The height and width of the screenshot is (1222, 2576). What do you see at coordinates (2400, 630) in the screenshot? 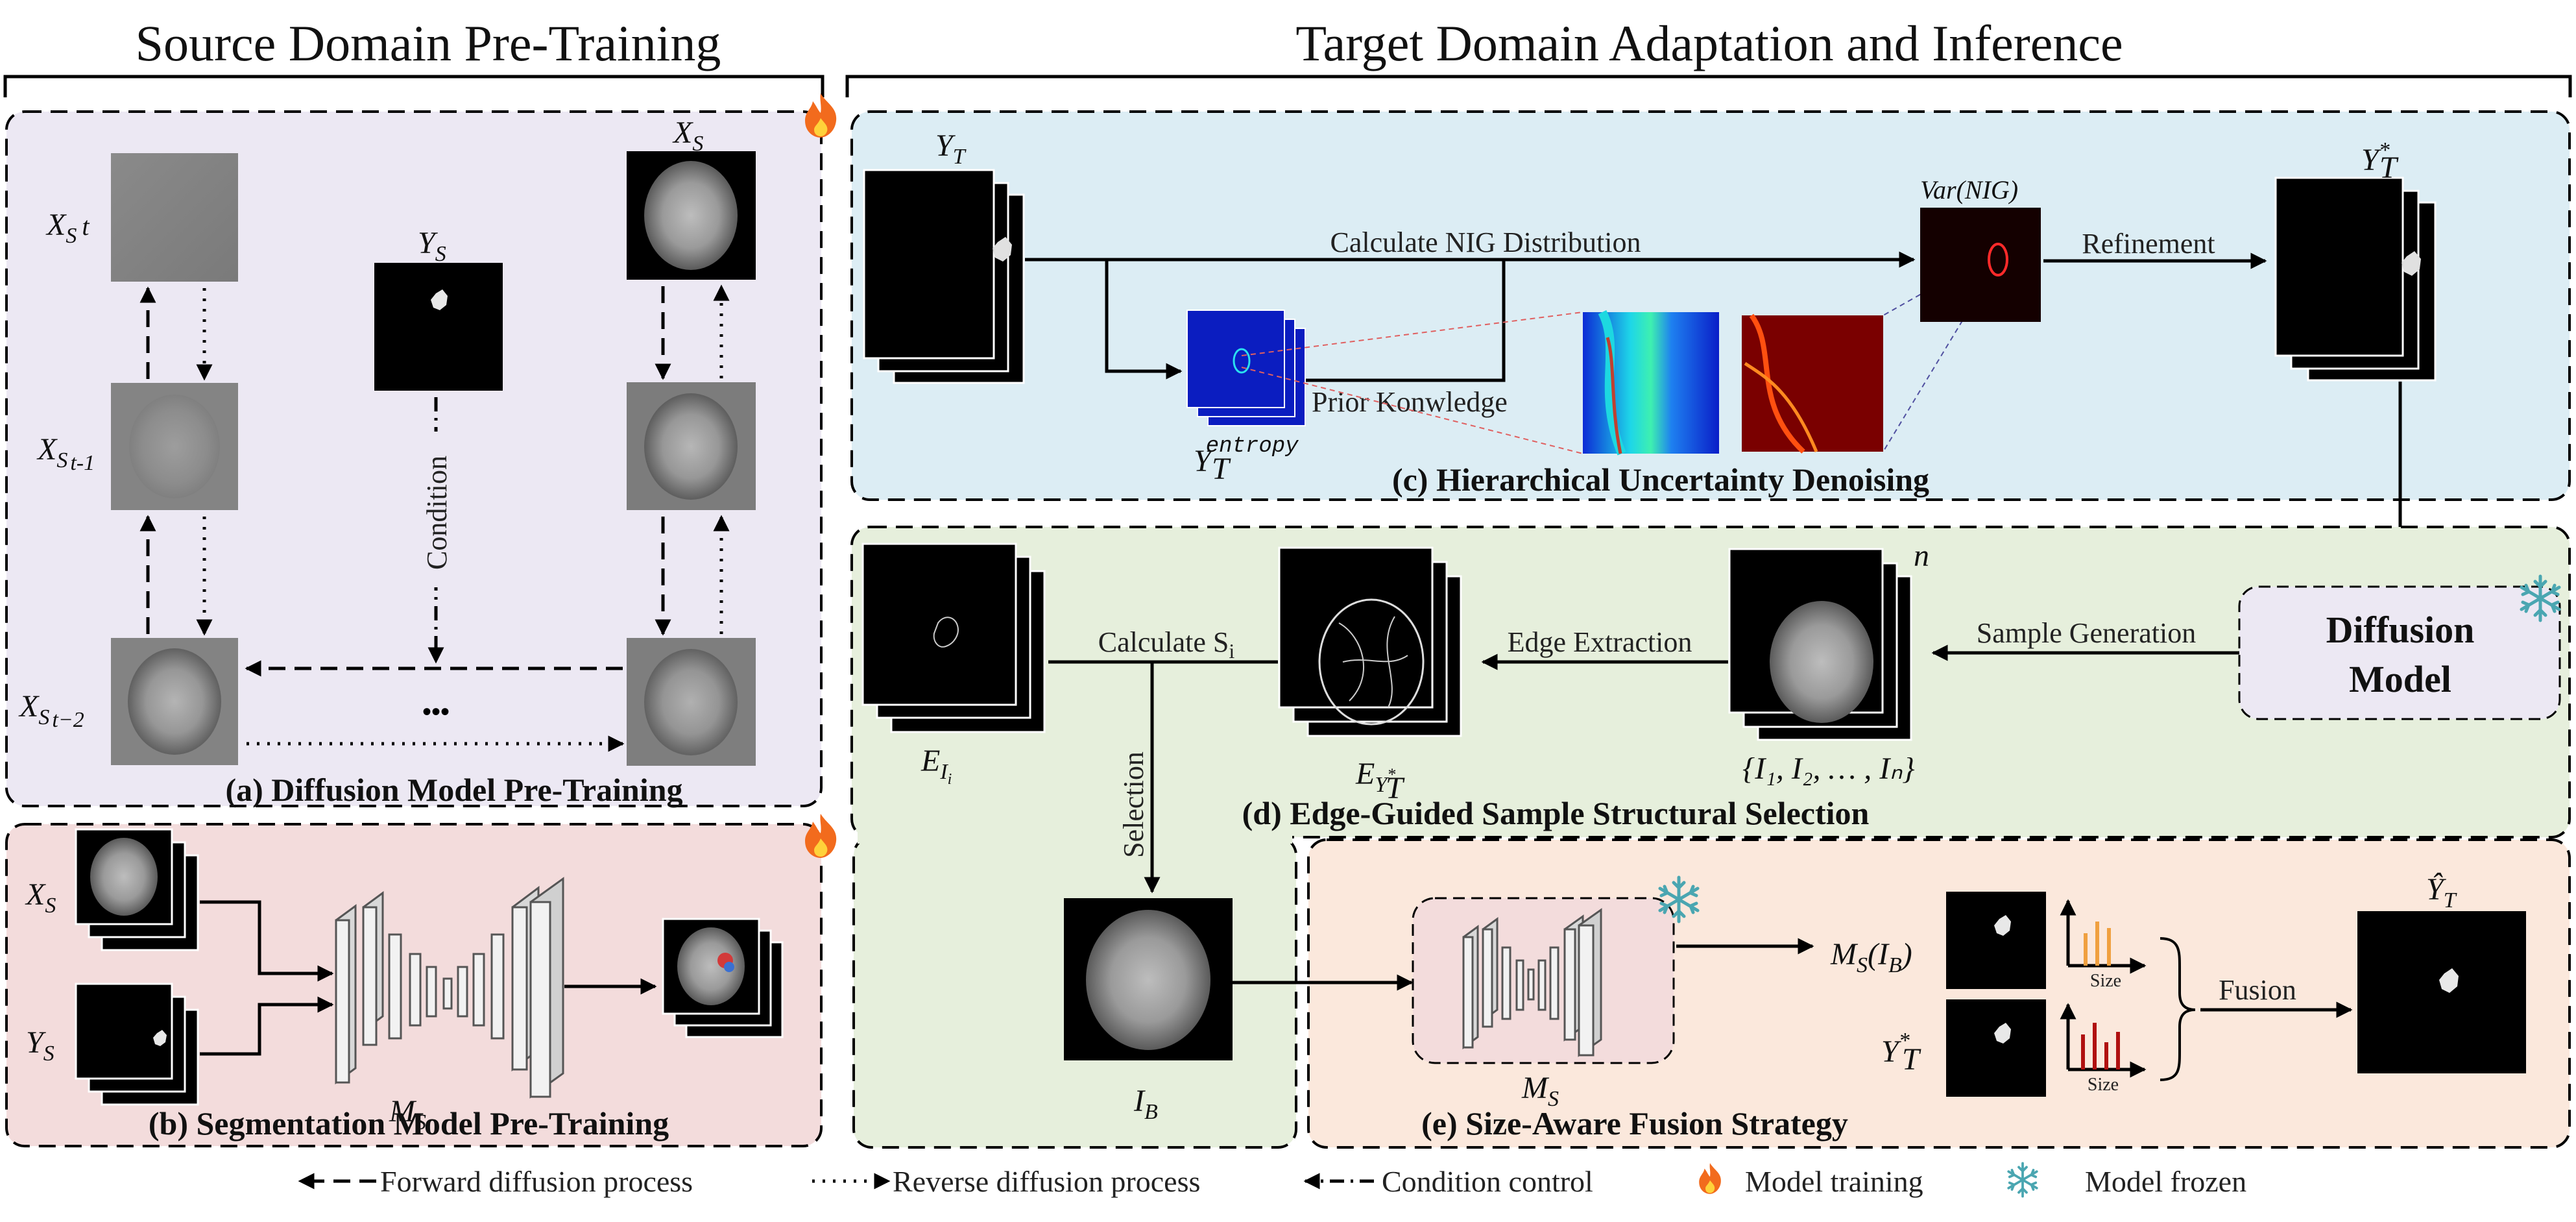
I see `diffusion-model-label-1: Diffusion` at bounding box center [2400, 630].